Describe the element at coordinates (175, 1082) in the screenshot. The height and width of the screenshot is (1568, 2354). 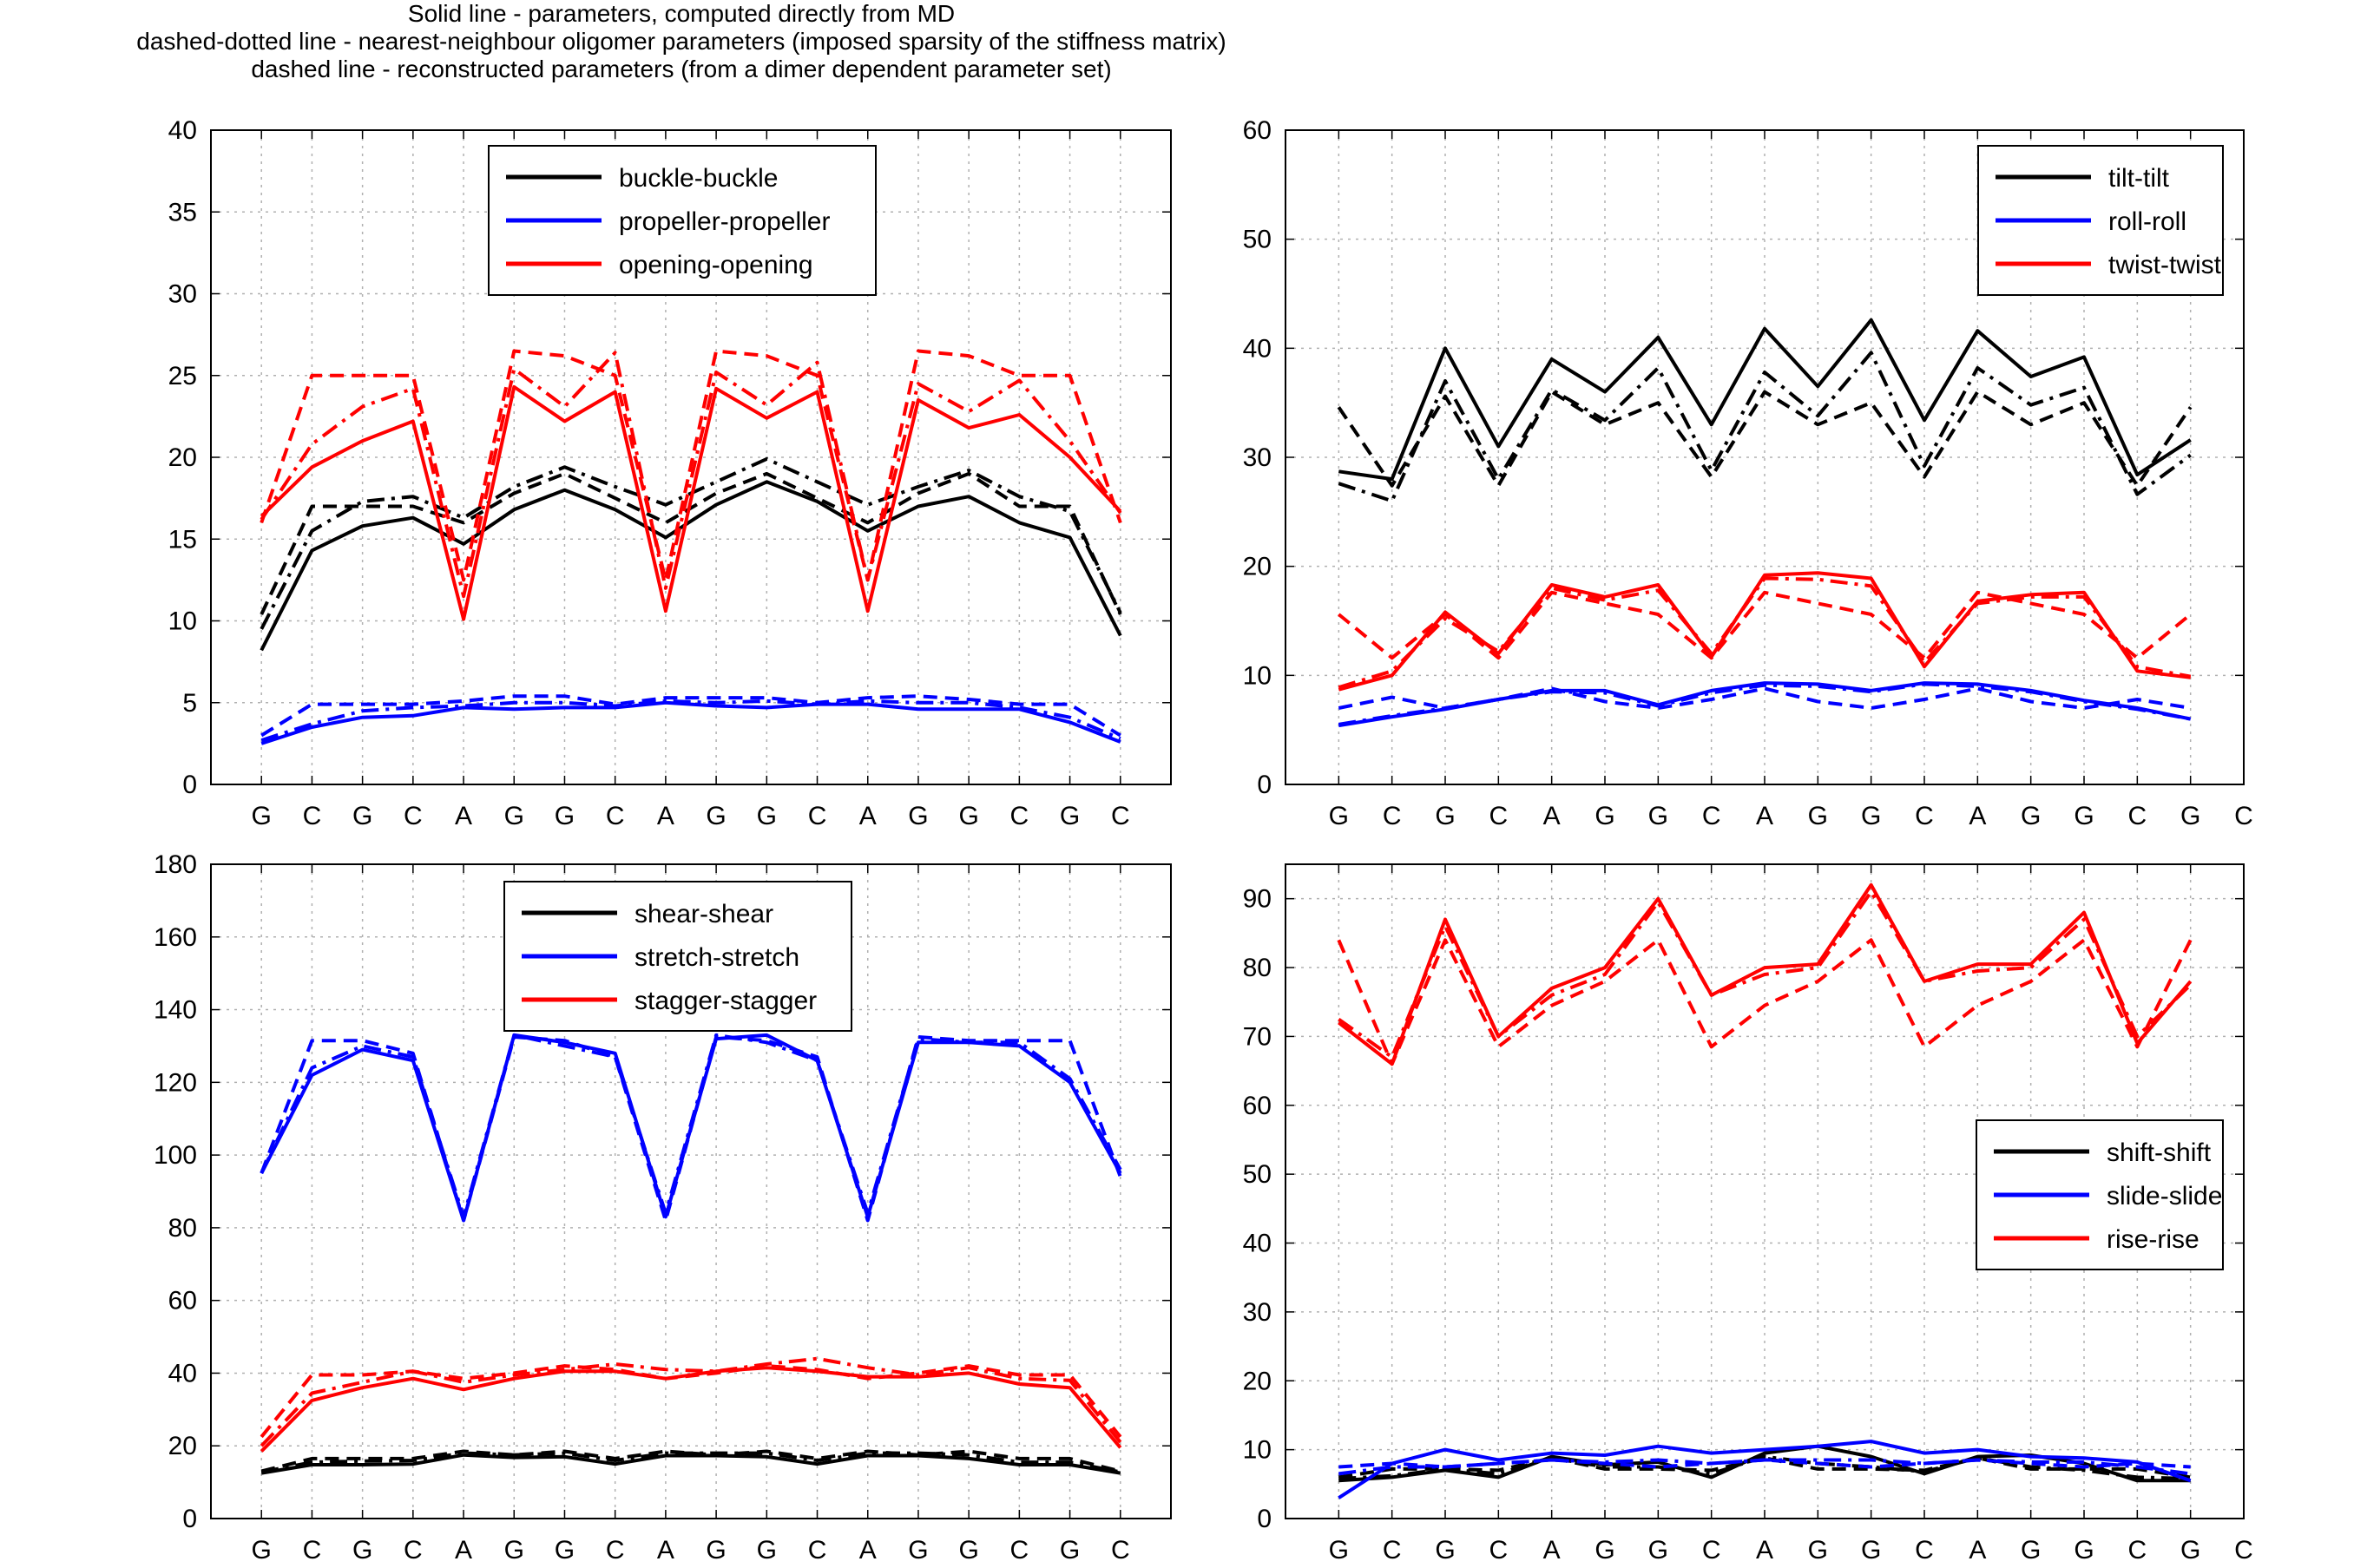
I see `y-tick-label: 120` at that location.